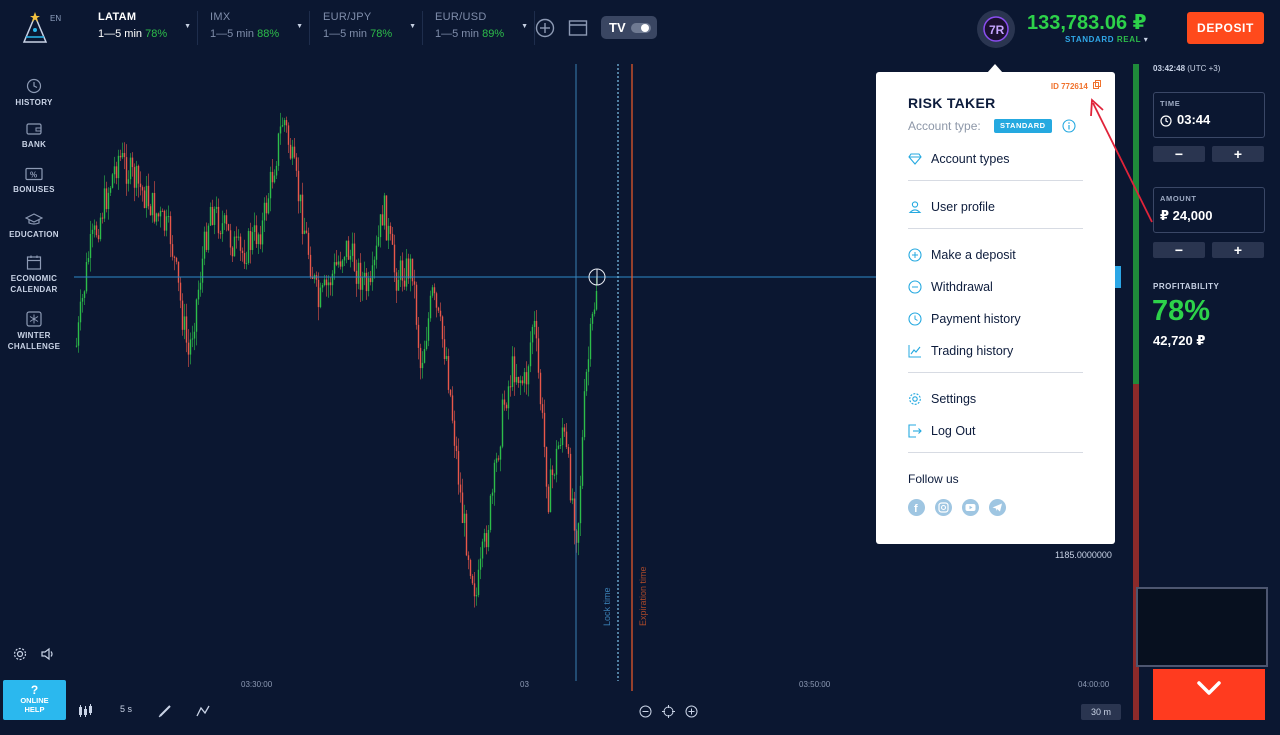 The width and height of the screenshot is (1280, 735). What do you see at coordinates (1209, 115) in the screenshot?
I see `time-field: TIME 03:44` at bounding box center [1209, 115].